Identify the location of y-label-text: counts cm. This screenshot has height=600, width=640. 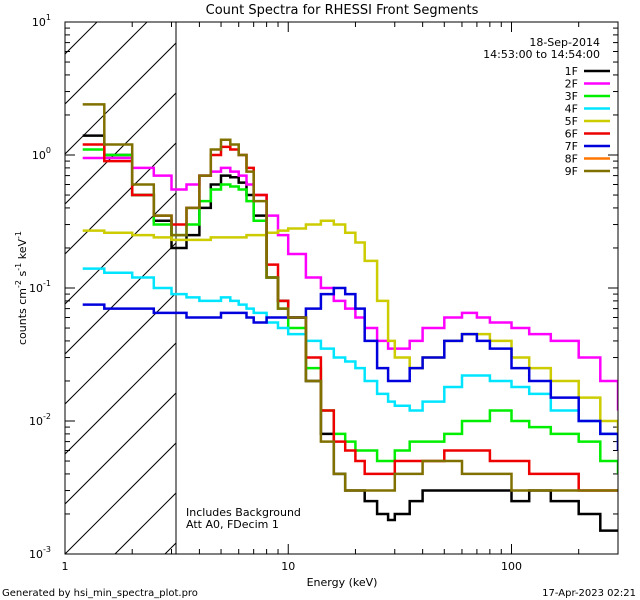
(22, 316).